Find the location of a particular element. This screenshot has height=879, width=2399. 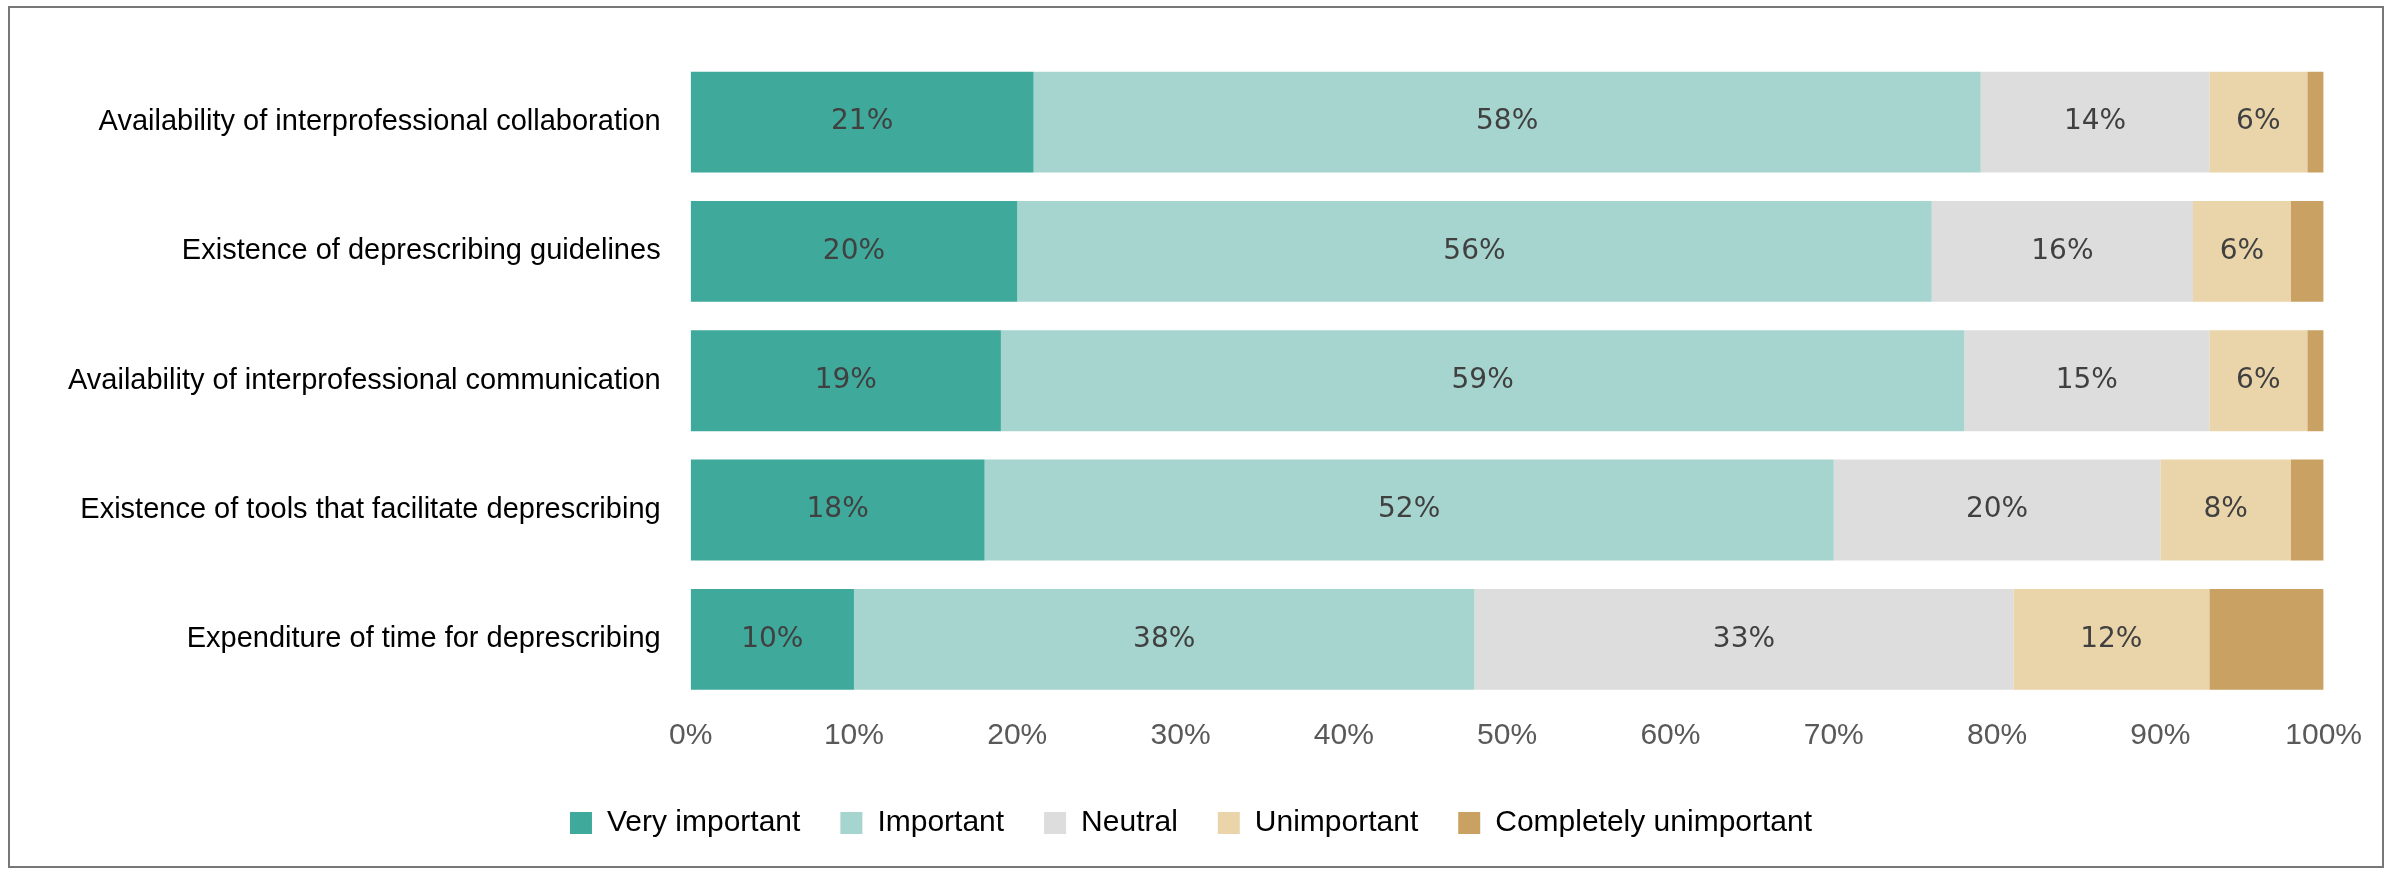

data-label: 10% is located at coordinates (772, 637).